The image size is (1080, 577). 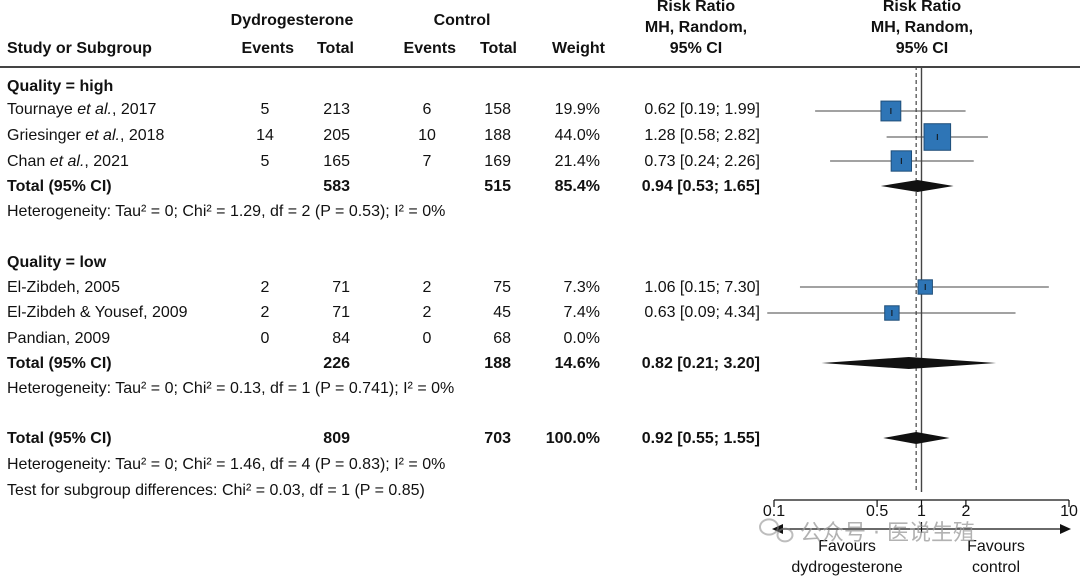 I want to click on group1-header: Dydrogesterone, so click(x=292, y=20).